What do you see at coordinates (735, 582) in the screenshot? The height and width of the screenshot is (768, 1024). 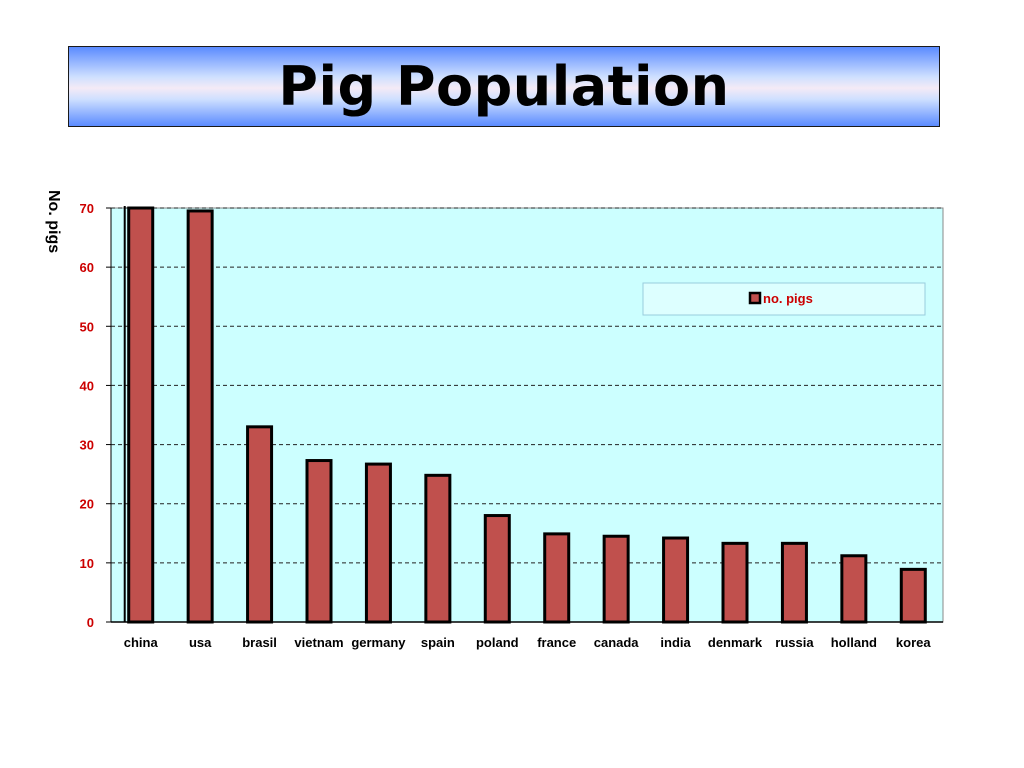 I see `bar-denmark` at bounding box center [735, 582].